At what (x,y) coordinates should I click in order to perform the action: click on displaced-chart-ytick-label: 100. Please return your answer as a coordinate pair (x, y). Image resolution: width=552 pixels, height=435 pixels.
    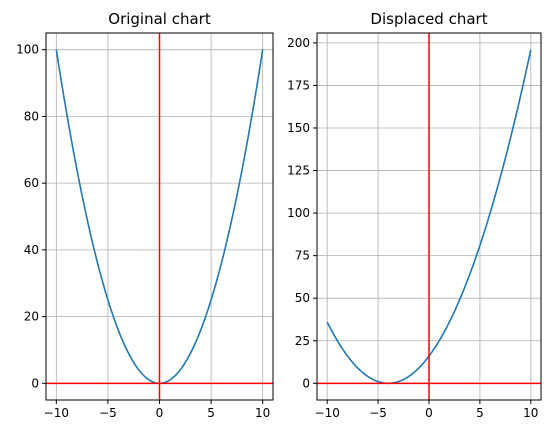
    Looking at the image, I should click on (298, 213).